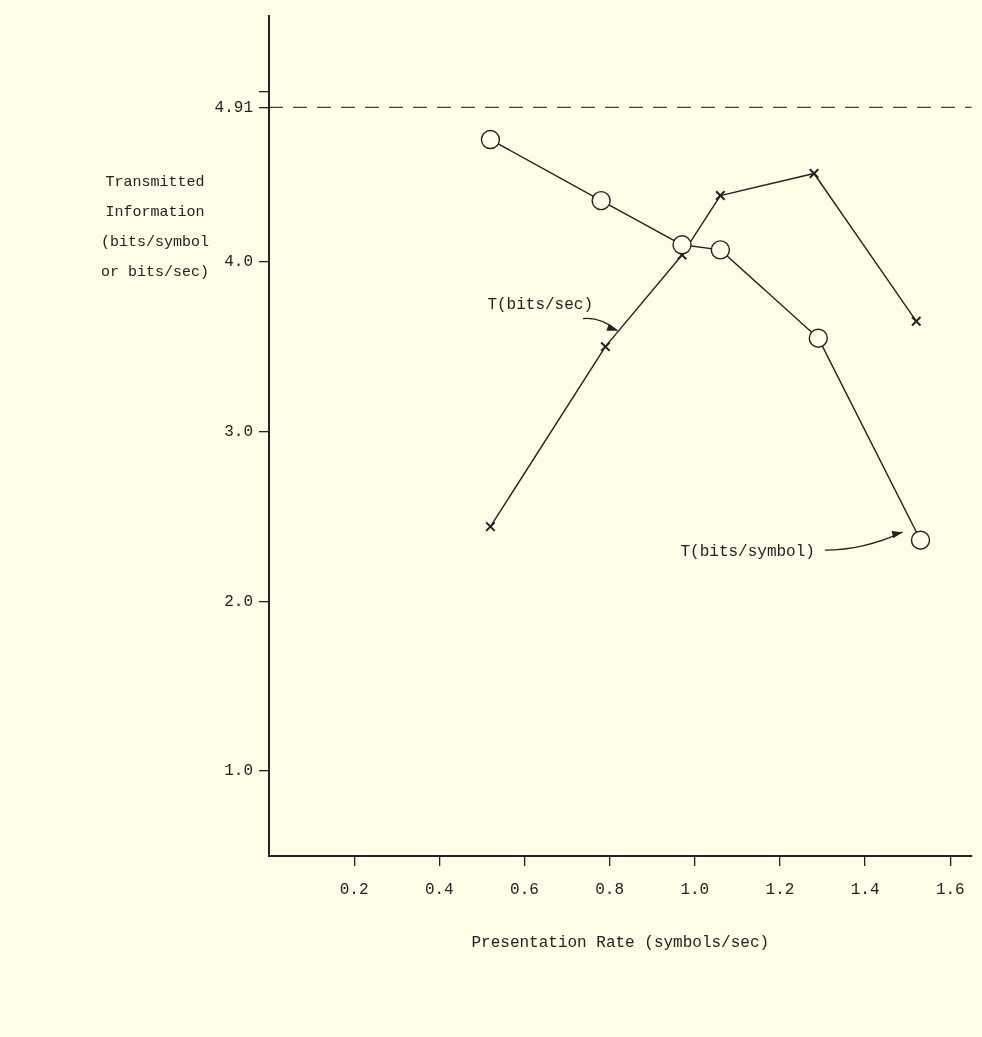 The height and width of the screenshot is (1037, 982). What do you see at coordinates (233, 107) in the screenshot?
I see `y-tick-label: 4.91` at bounding box center [233, 107].